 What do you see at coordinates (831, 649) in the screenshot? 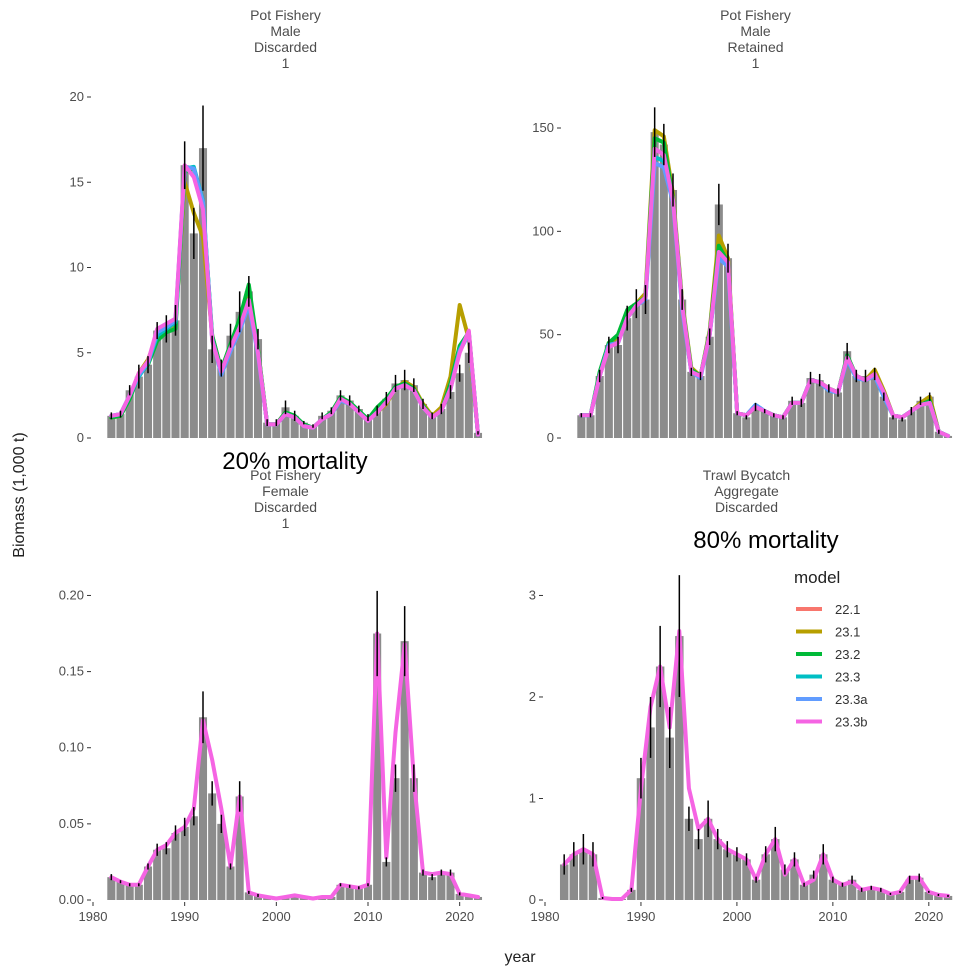
I see `legend: model 22.1 23.1 23.2 23.3 23.3a 23.3b` at bounding box center [831, 649].